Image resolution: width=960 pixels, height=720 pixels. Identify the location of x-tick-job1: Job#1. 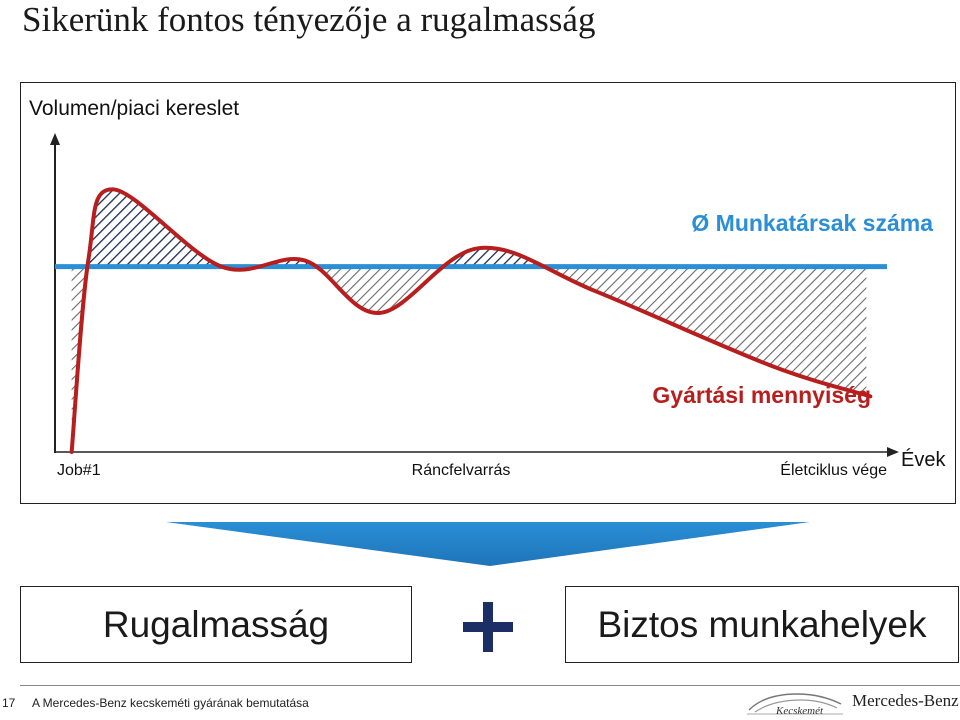
(79, 470).